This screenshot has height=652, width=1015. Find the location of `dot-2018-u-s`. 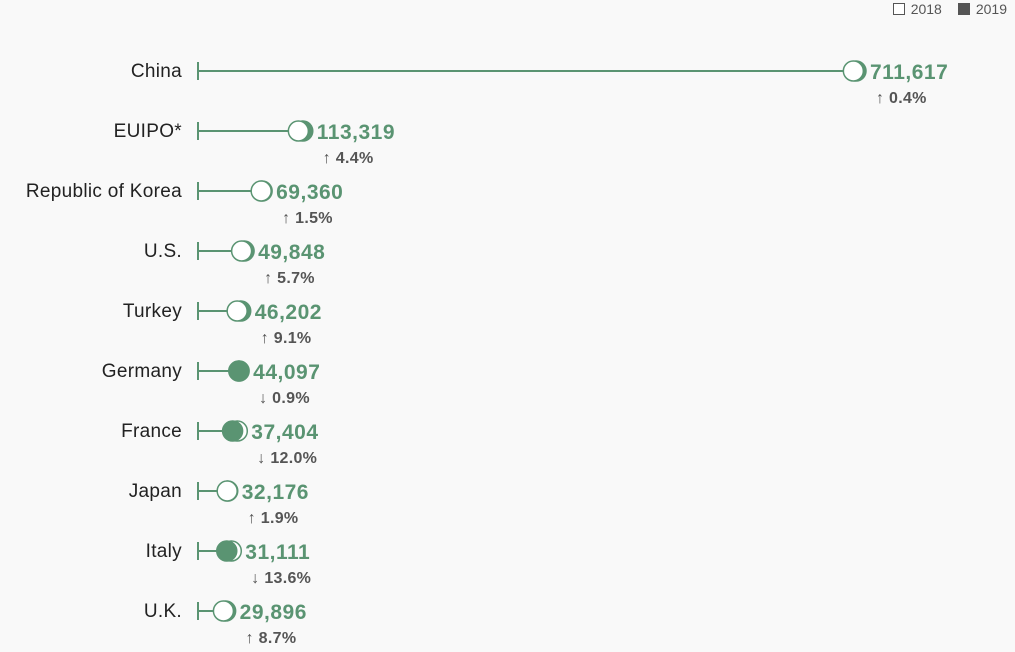

dot-2018-u-s is located at coordinates (241, 251).